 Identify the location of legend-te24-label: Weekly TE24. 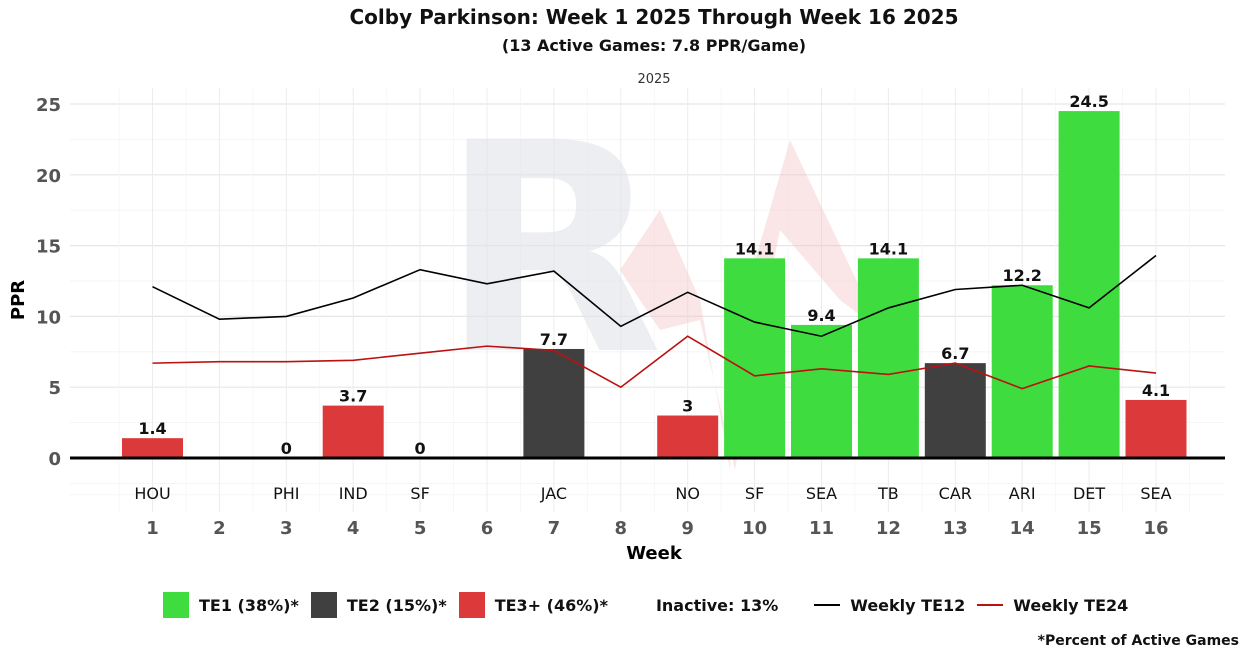
(1071, 605).